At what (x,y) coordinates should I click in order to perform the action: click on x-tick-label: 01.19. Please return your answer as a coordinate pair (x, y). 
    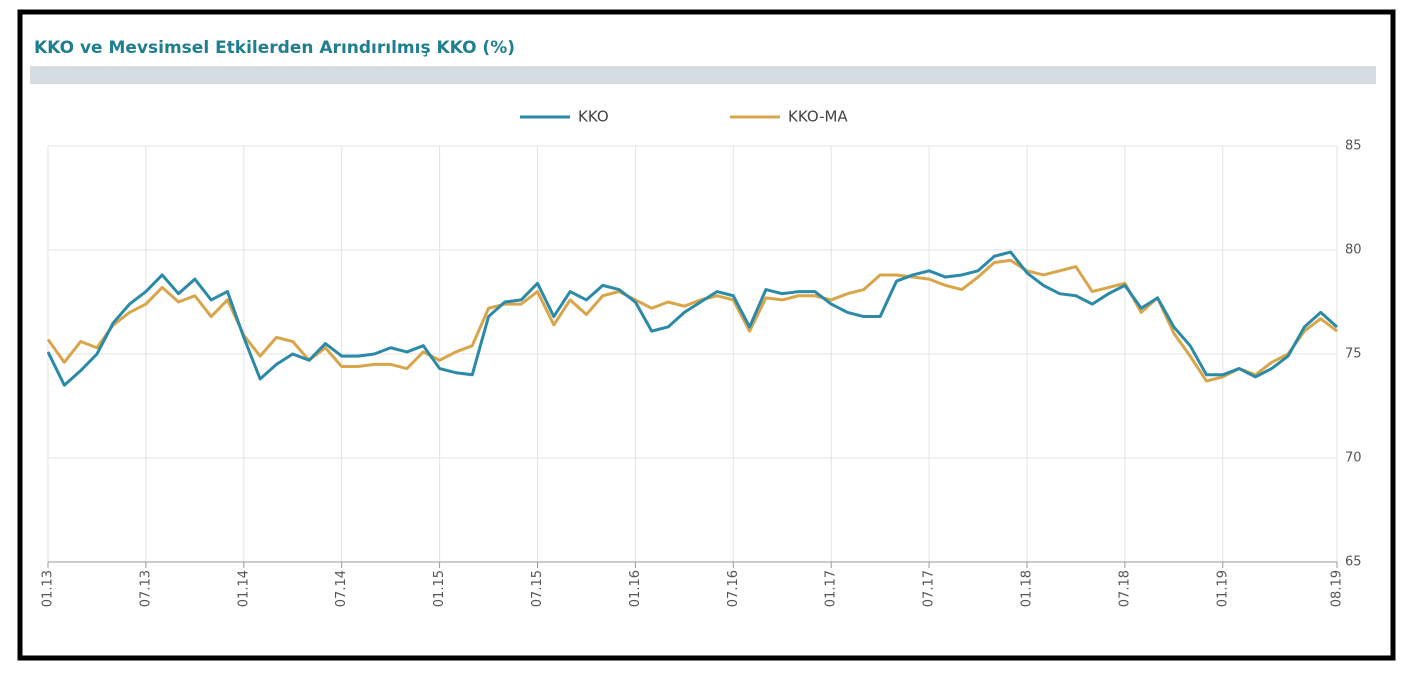
    Looking at the image, I should click on (1222, 588).